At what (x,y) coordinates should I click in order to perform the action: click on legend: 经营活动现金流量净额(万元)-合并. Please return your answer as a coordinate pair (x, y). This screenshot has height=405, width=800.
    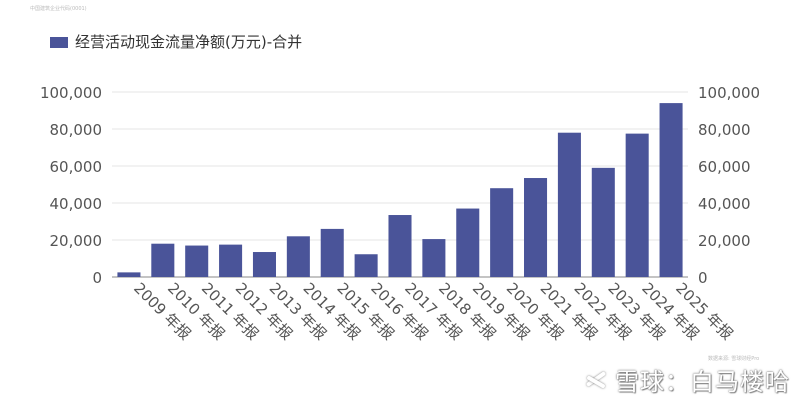
    Looking at the image, I should click on (176, 42).